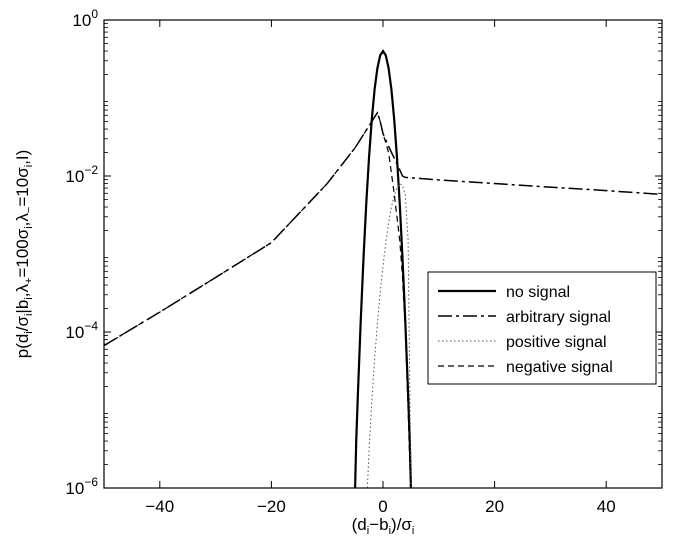  What do you see at coordinates (538, 292) in the screenshot?
I see `legend-label: no signal` at bounding box center [538, 292].